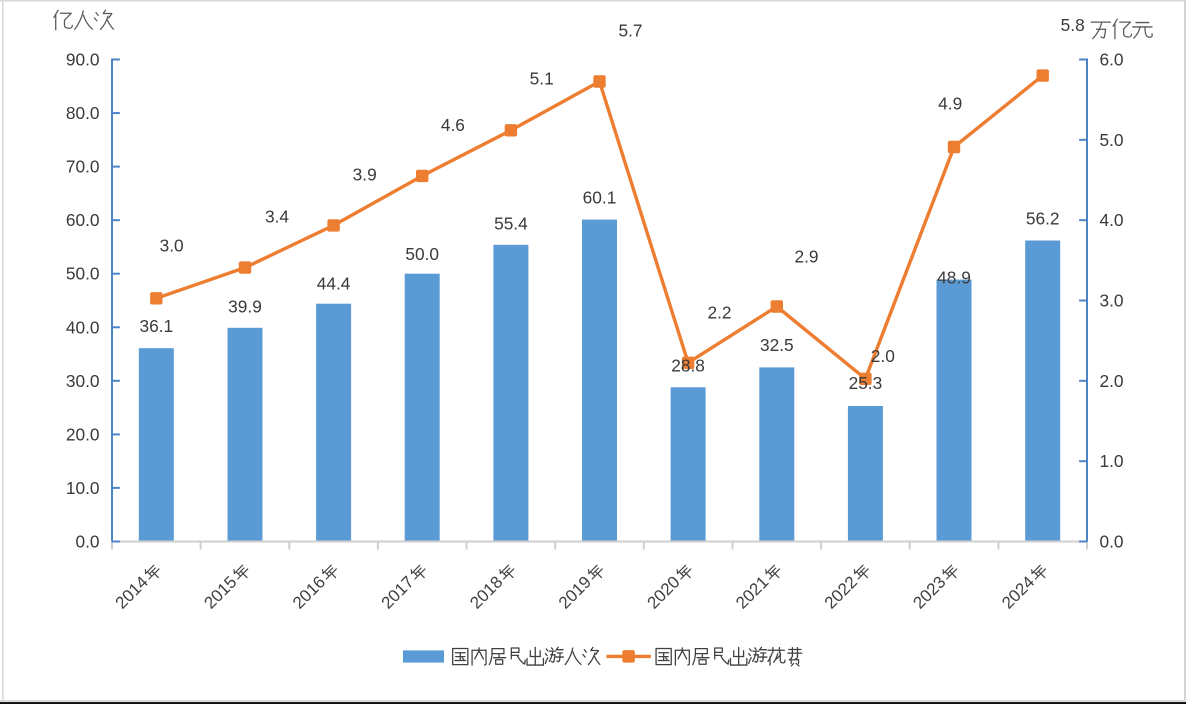  Describe the element at coordinates (83, 113) in the screenshot. I see `svg-text: 80.0` at that location.